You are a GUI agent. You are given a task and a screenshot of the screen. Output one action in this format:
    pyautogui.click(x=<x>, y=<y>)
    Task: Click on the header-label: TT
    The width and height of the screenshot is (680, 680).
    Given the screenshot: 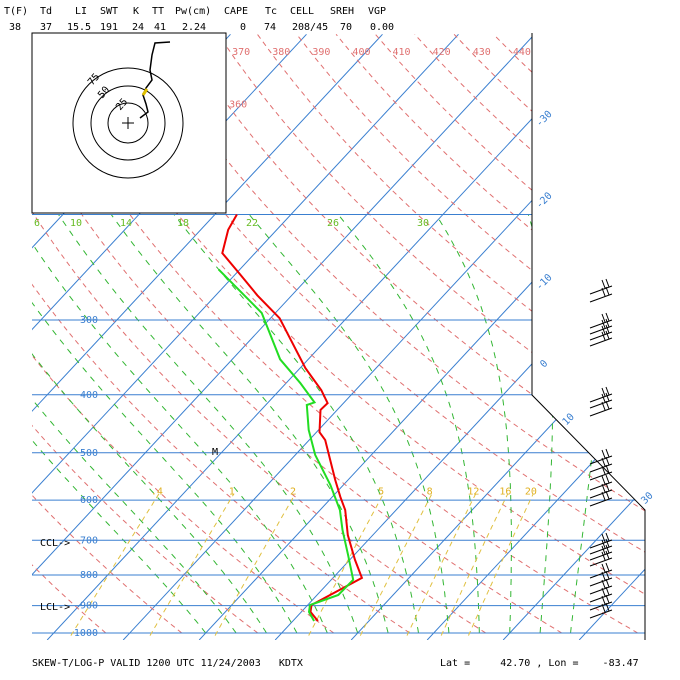 What is the action you would take?
    pyautogui.click(x=158, y=11)
    